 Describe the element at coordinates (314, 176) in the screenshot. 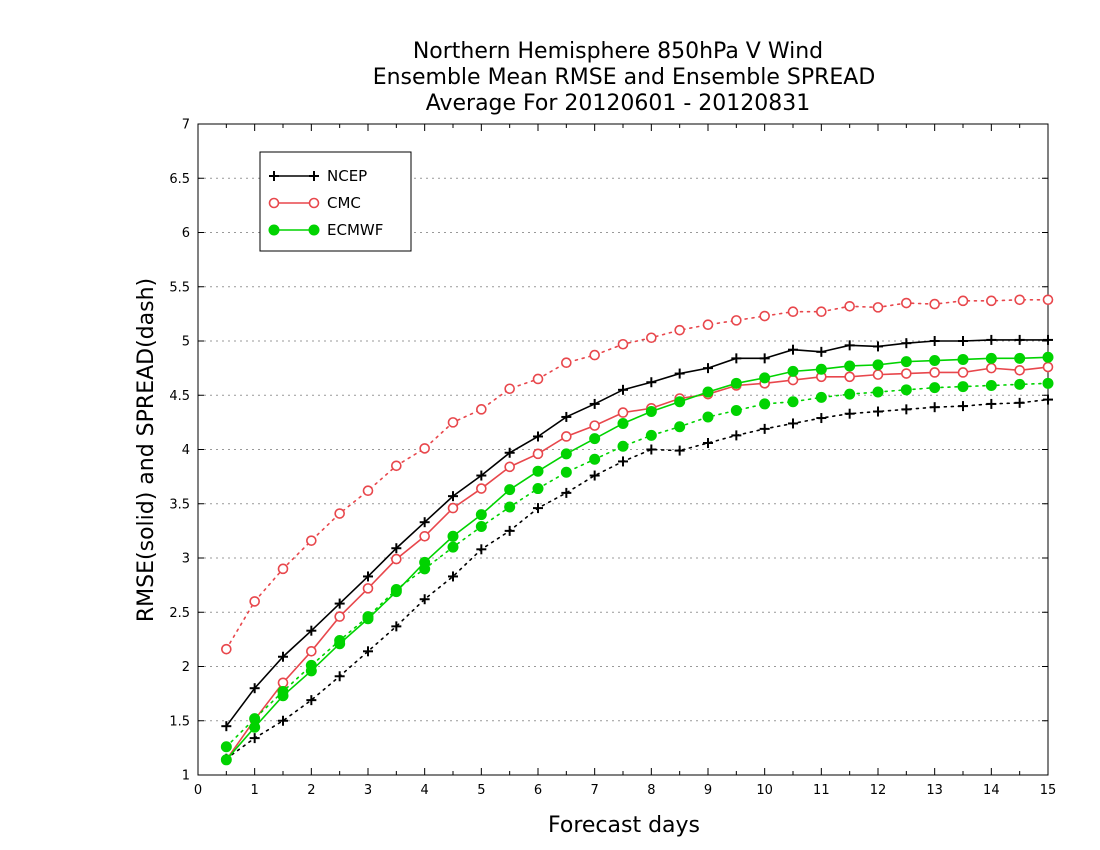

I see `legend-marker-ncep` at that location.